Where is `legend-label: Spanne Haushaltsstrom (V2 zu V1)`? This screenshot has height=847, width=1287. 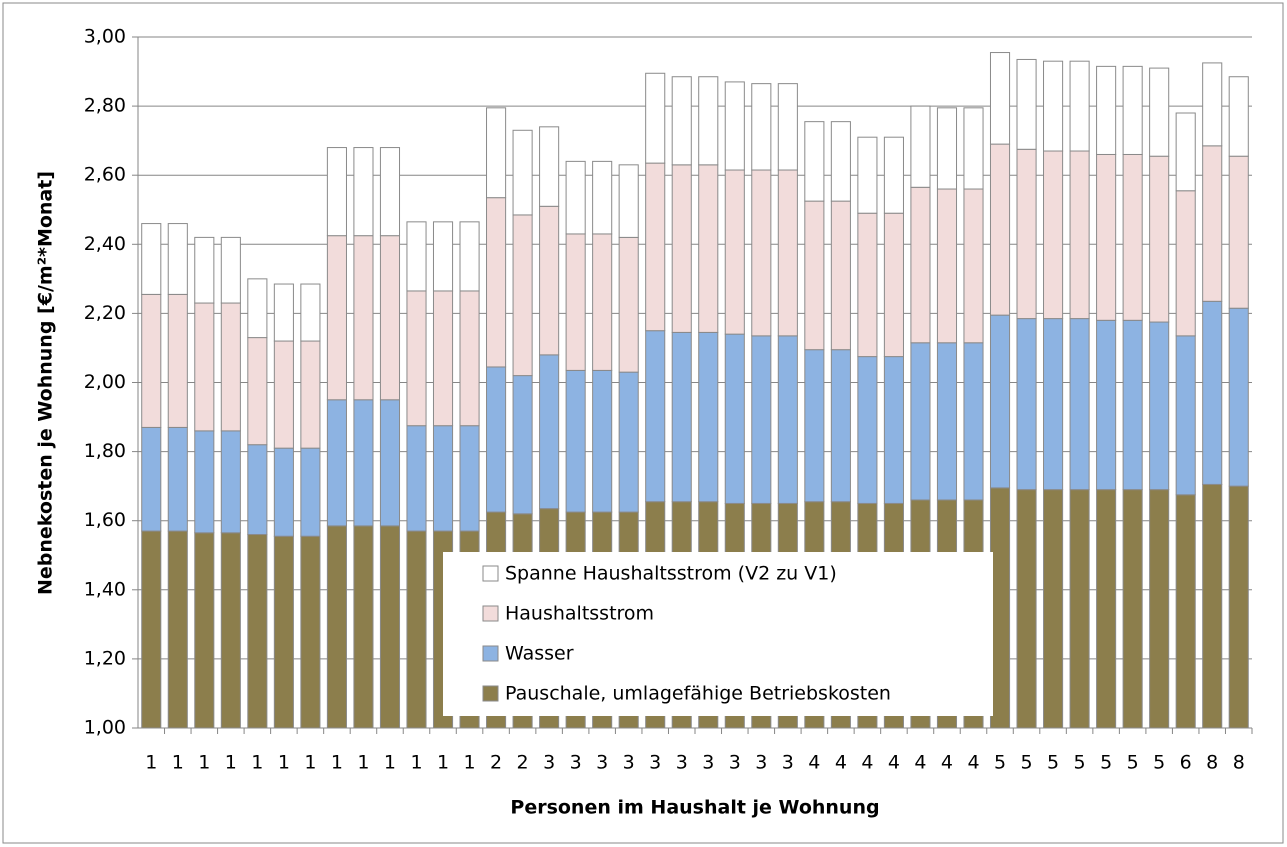
legend-label: Spanne Haushaltsstrom (V2 zu V1) is located at coordinates (671, 574).